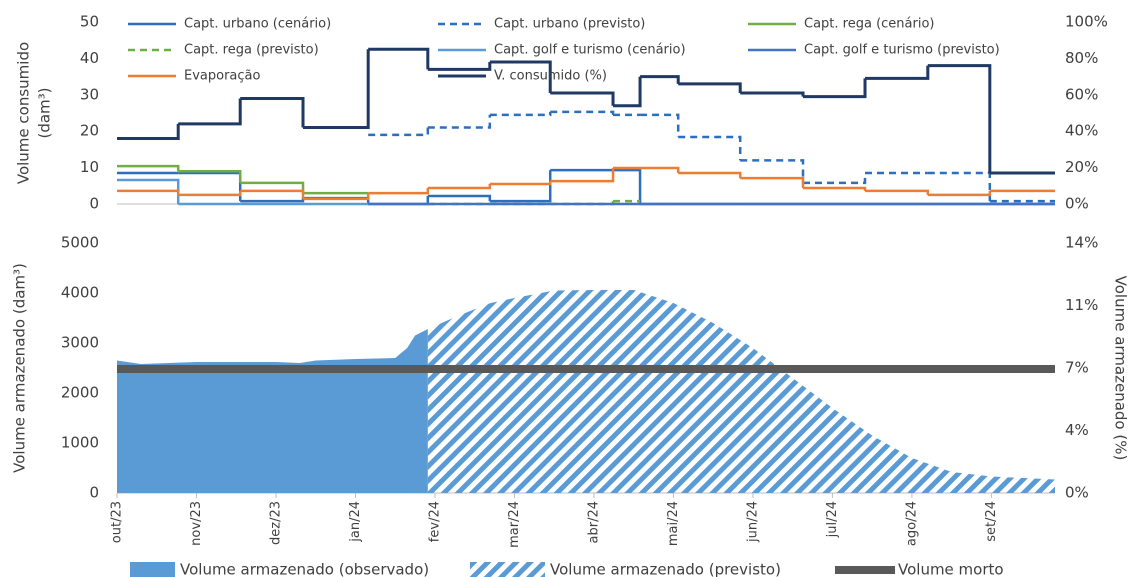 This screenshot has height=577, width=1131. I want to click on y2-tick-label: 20%, so click(1081, 167).